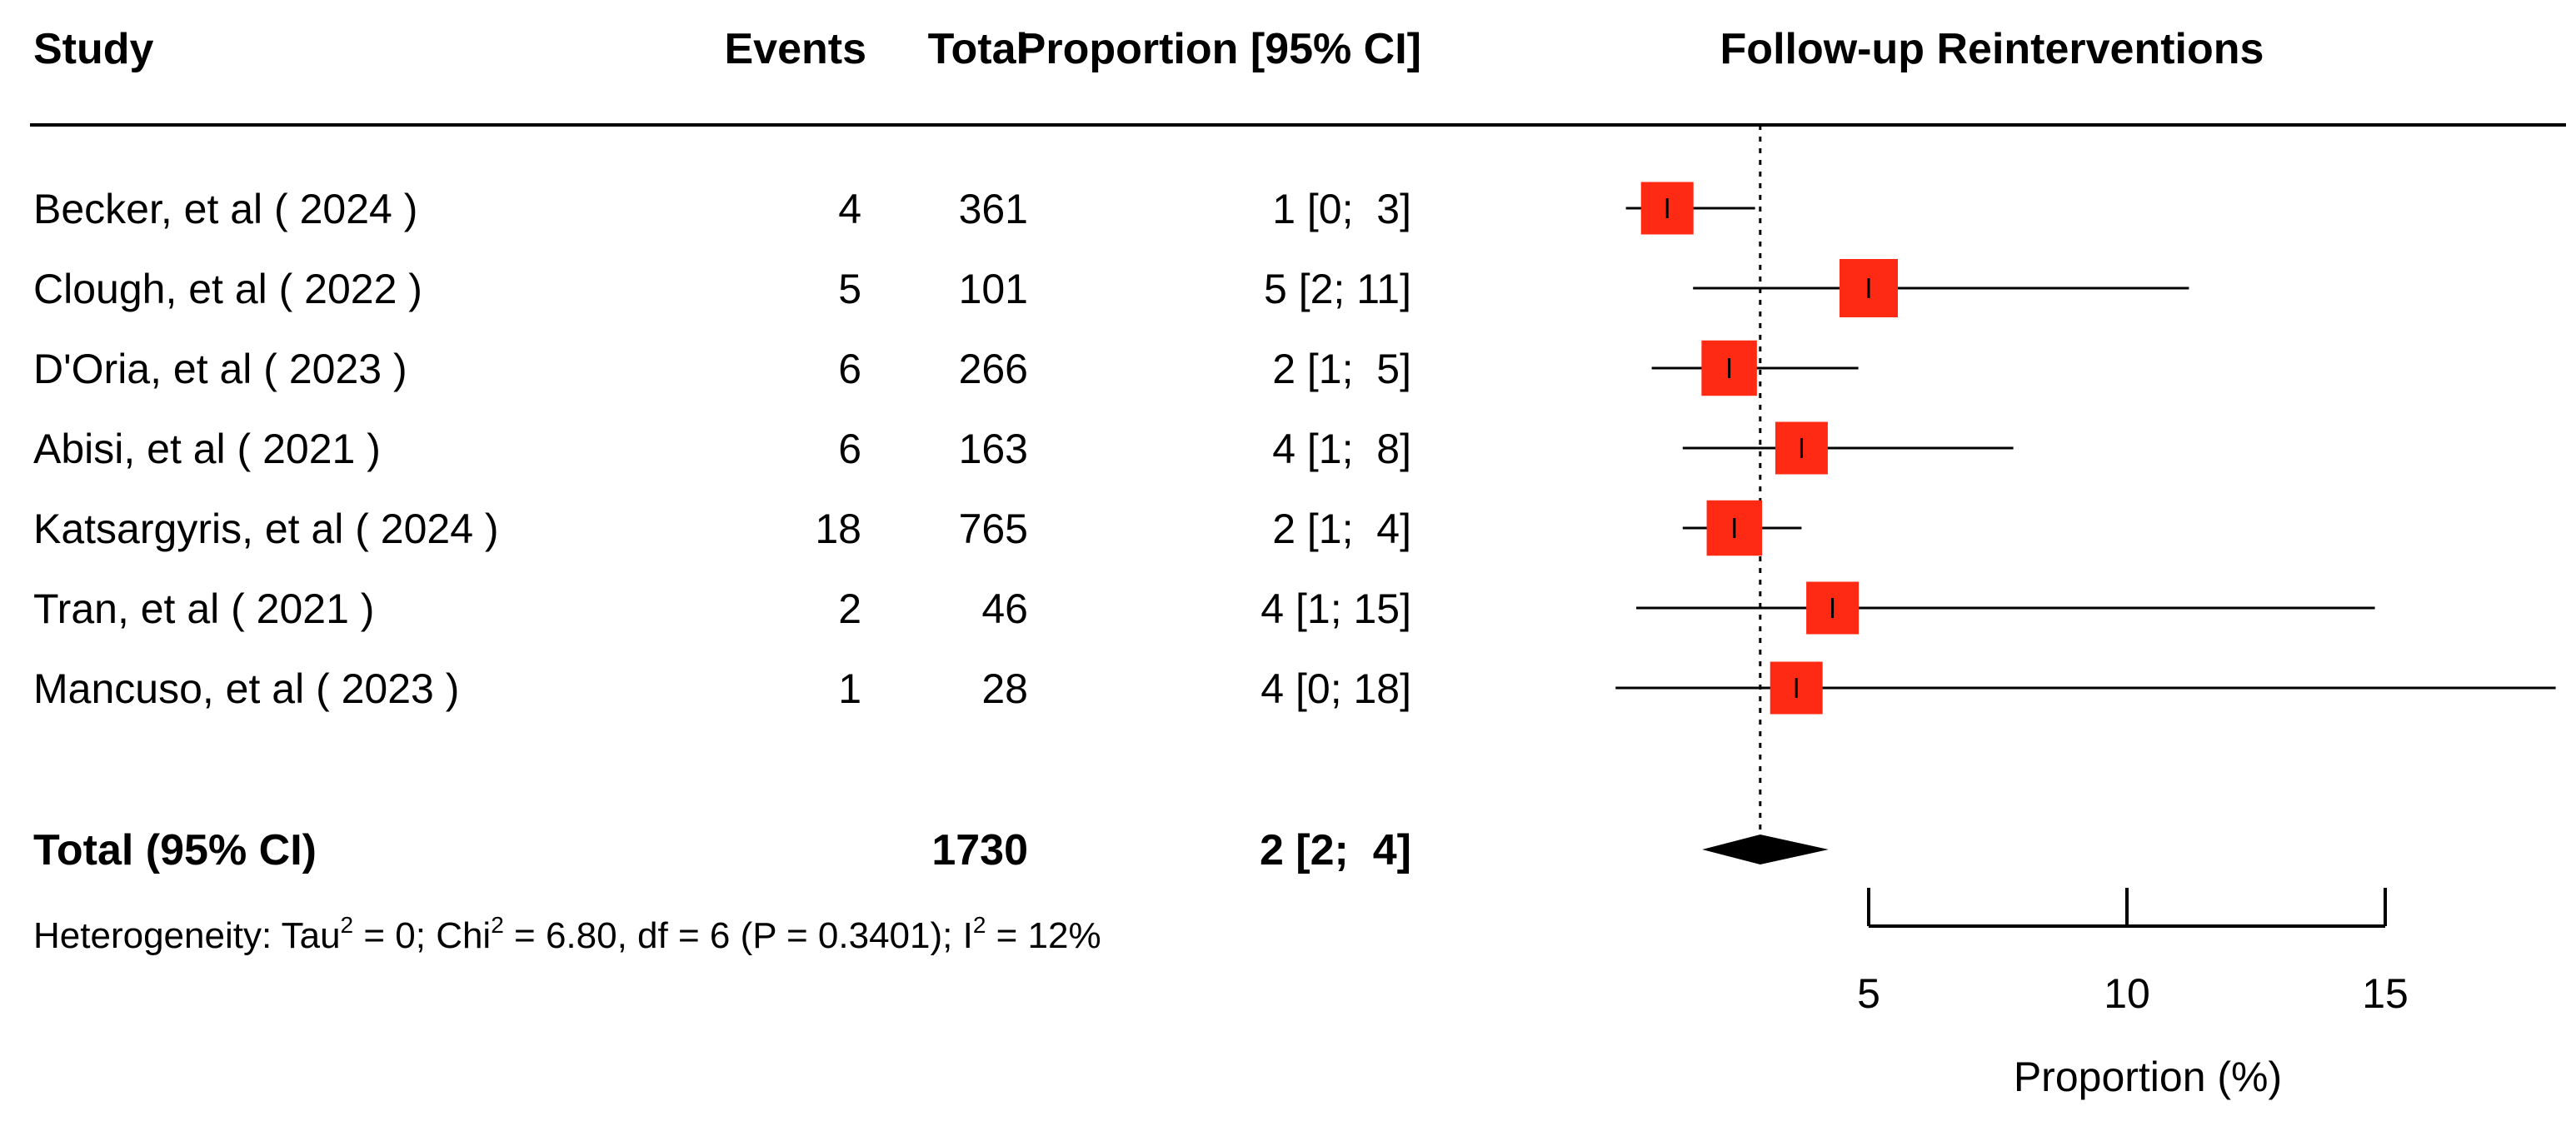 This screenshot has height=1121, width=2576. What do you see at coordinates (1992, 49) in the screenshot?
I see `plot-title: Follow-up Reinterventions` at bounding box center [1992, 49].